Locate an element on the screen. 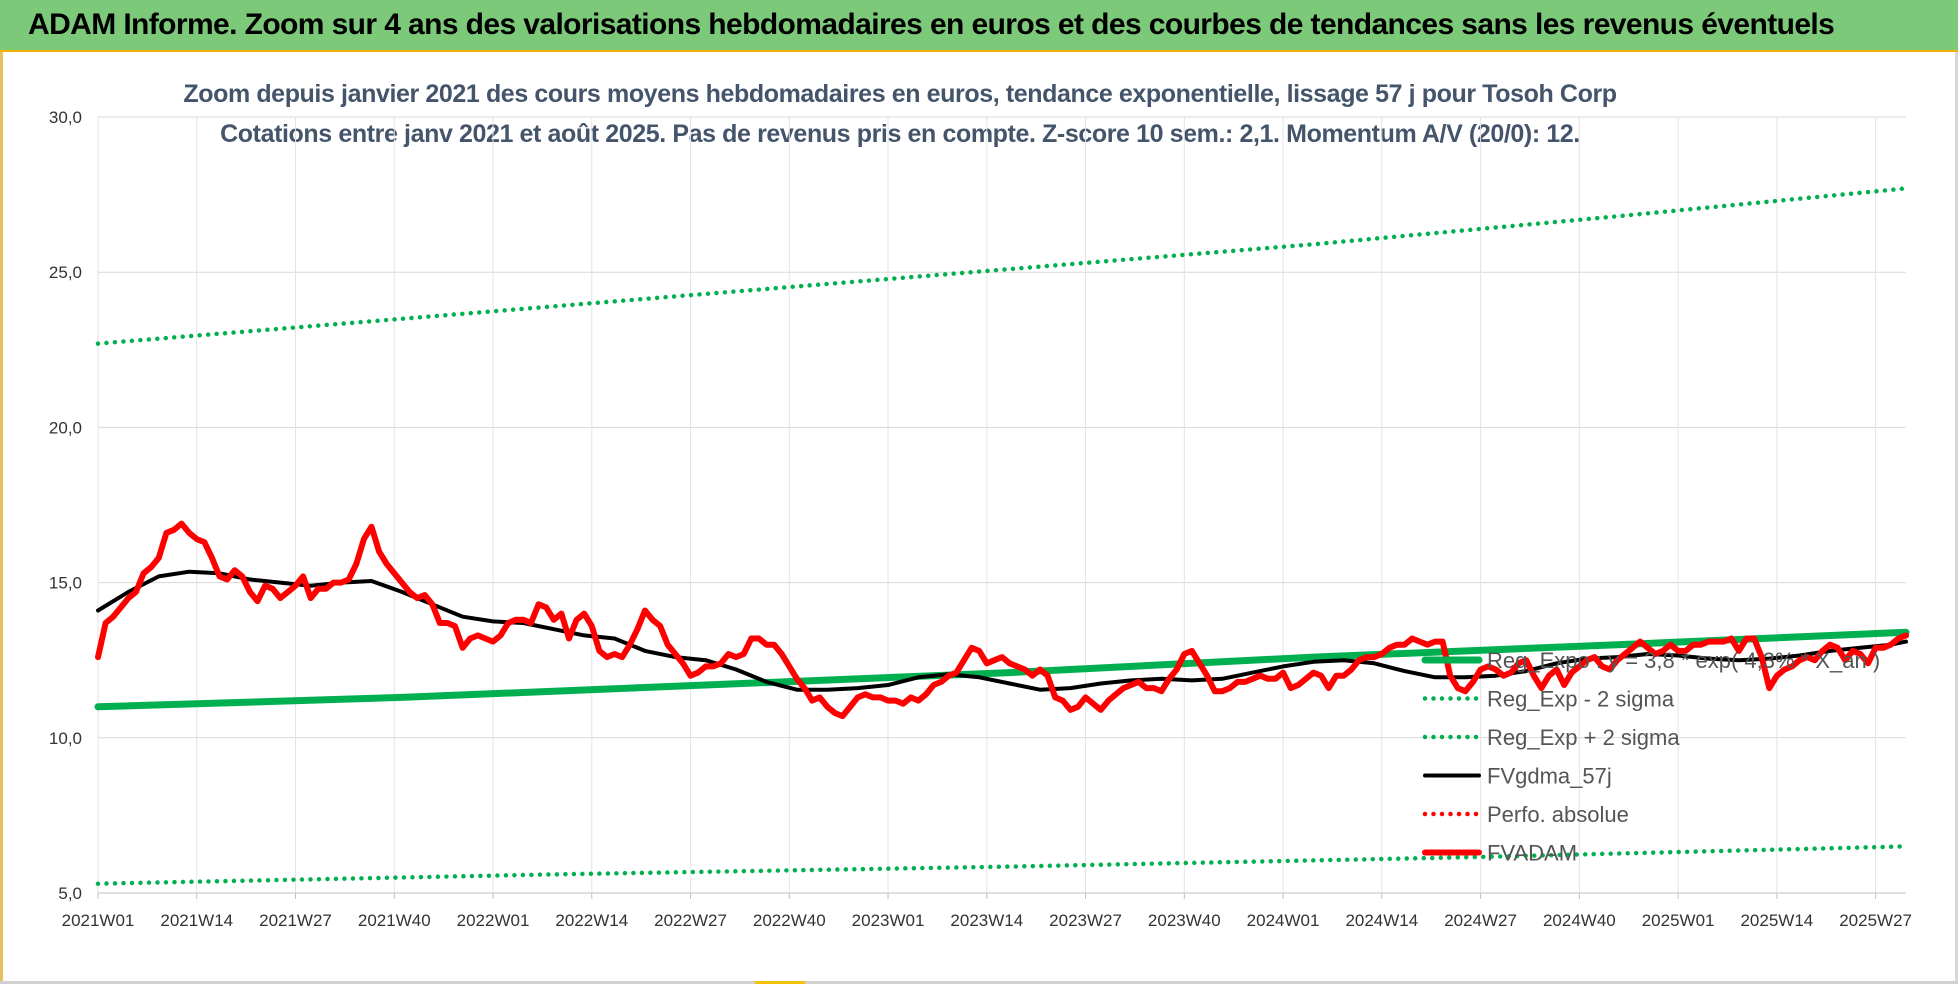  x-tick-label: 2022W27 is located at coordinates (690, 920).